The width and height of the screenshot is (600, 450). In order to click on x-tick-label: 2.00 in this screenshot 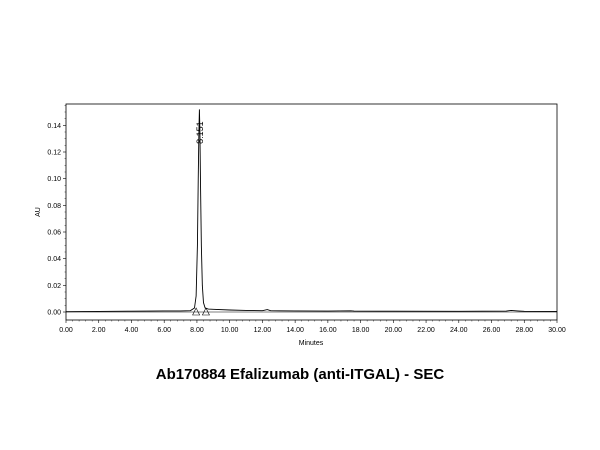, I will do `click(99, 330)`.